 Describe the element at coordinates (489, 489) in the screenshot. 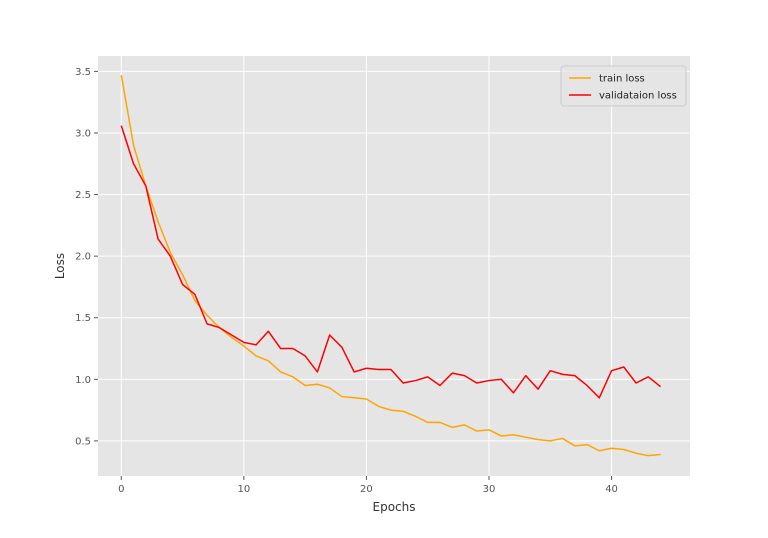

I see `x-tick-label: 30` at that location.